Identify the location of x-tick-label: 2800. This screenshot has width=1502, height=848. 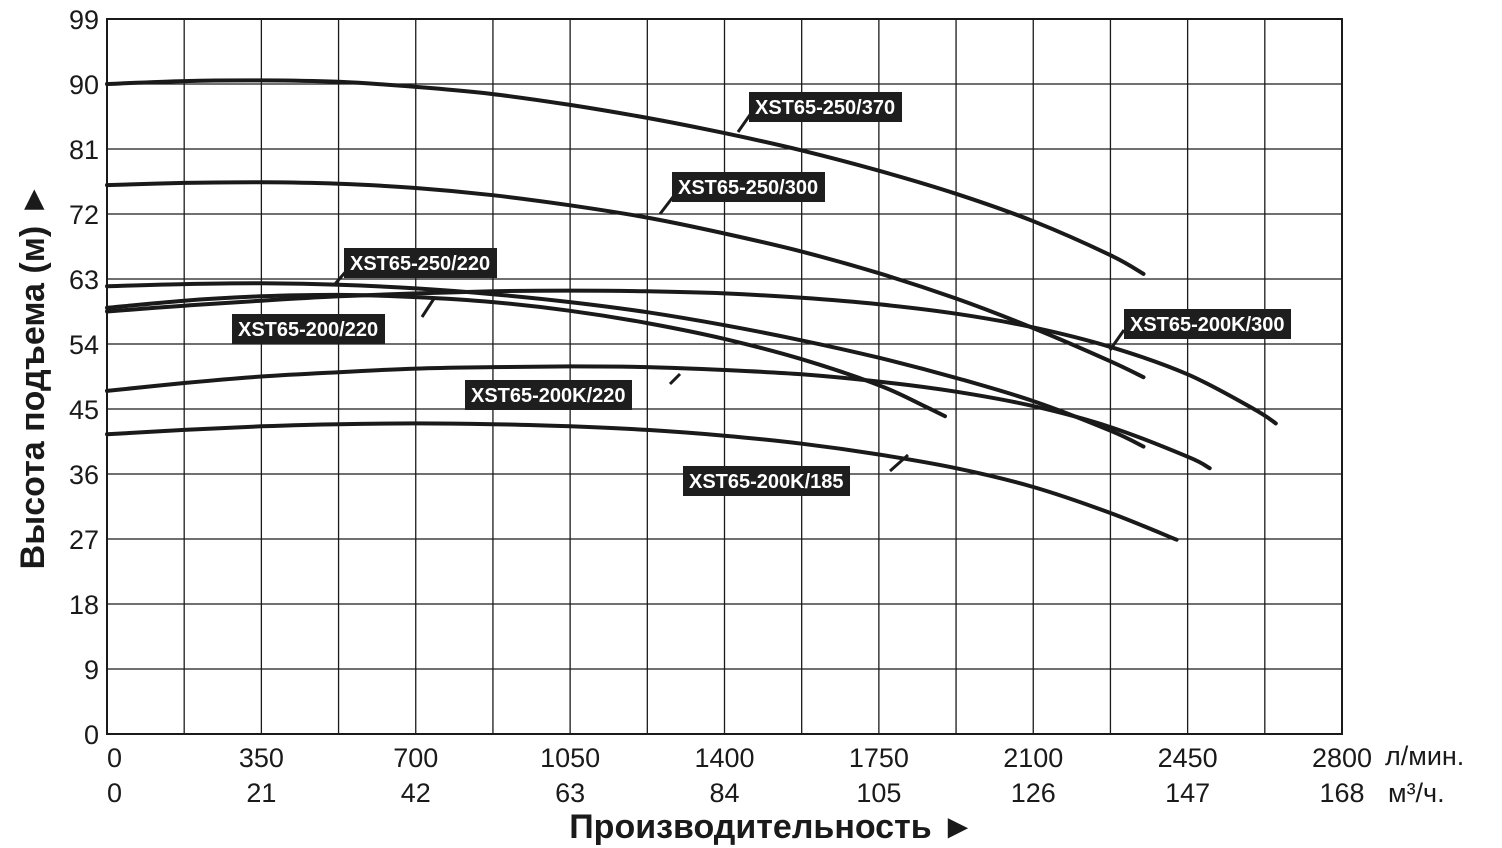
(1342, 758).